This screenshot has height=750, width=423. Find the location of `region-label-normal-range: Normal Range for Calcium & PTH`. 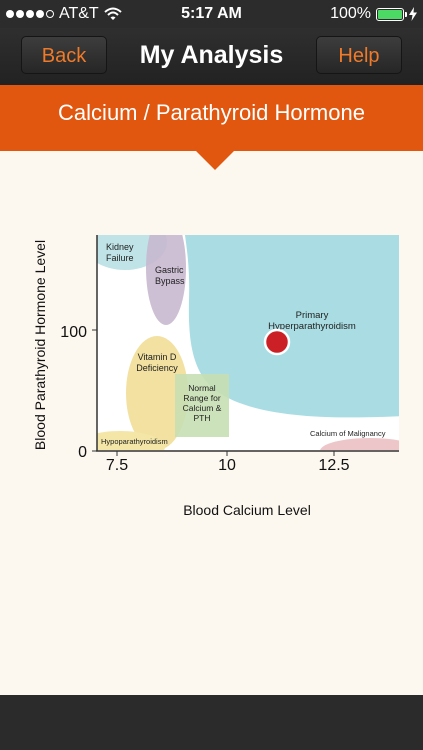

region-label-normal-range: Normal Range for Calcium & PTH is located at coordinates (202, 403).